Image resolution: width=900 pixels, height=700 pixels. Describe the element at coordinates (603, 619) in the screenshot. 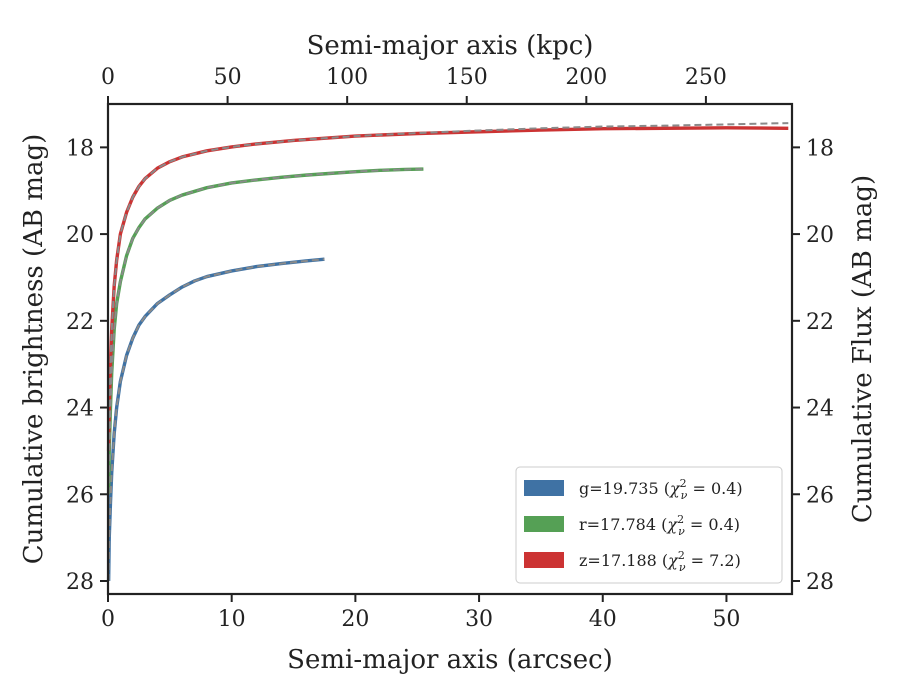

I see `x-tick-label-4: 40` at that location.